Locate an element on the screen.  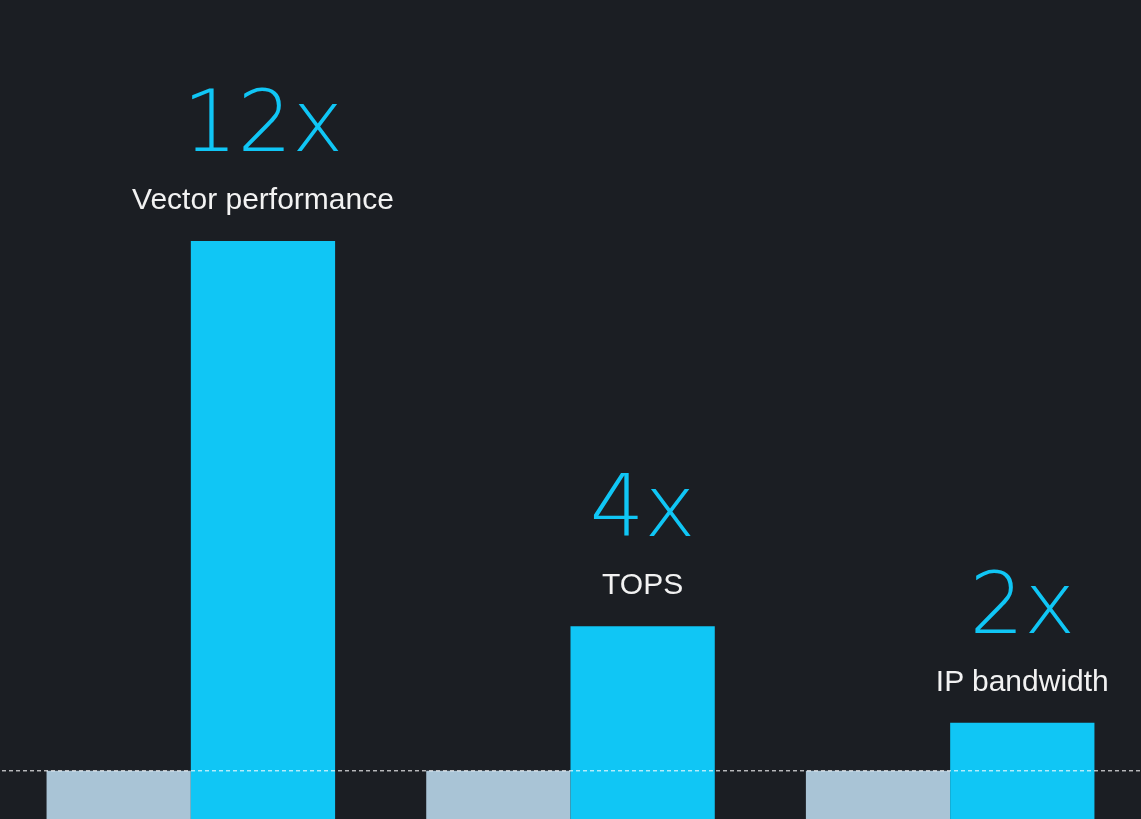
x-tick-label: TOPS is located at coordinates (643, 584).